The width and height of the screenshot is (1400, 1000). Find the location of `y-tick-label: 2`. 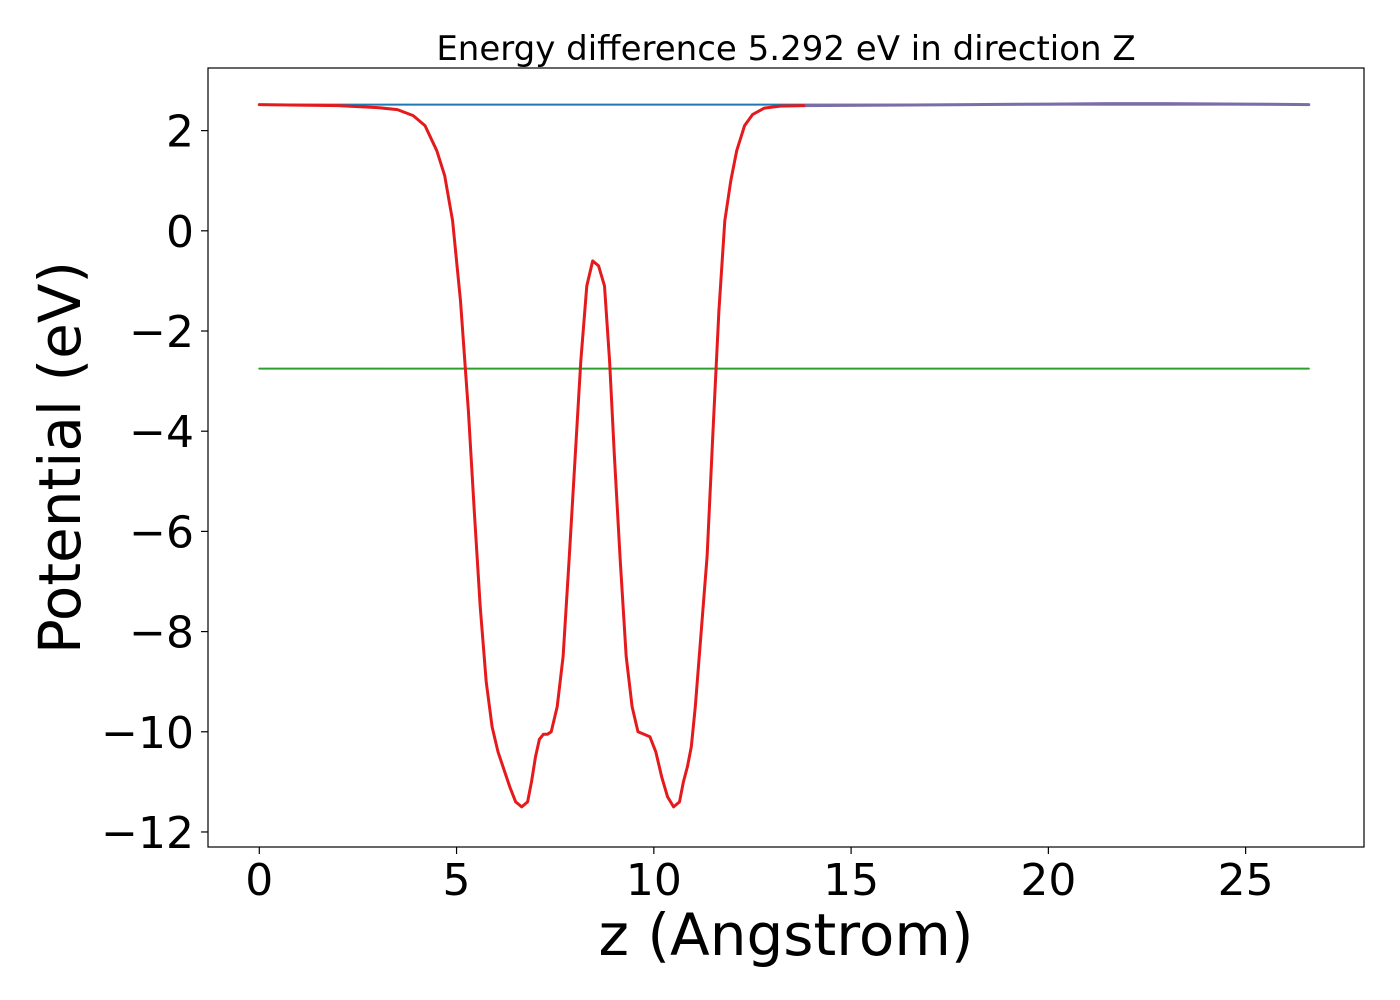

y-tick-label: 2 is located at coordinates (180, 132).